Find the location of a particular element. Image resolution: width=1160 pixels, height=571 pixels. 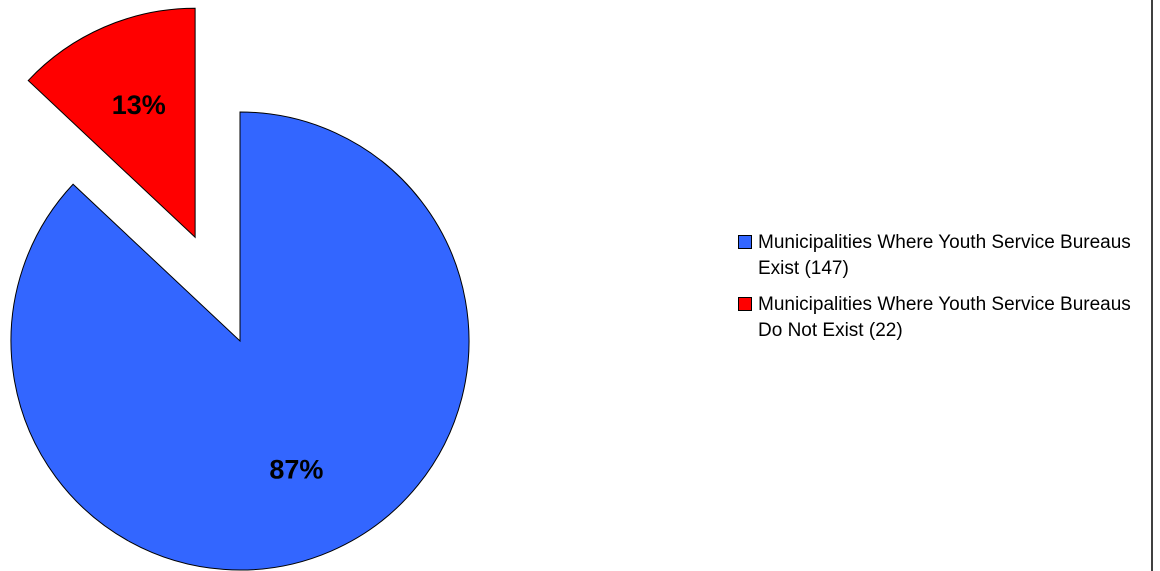

slice-label: 13% is located at coordinates (139, 105).